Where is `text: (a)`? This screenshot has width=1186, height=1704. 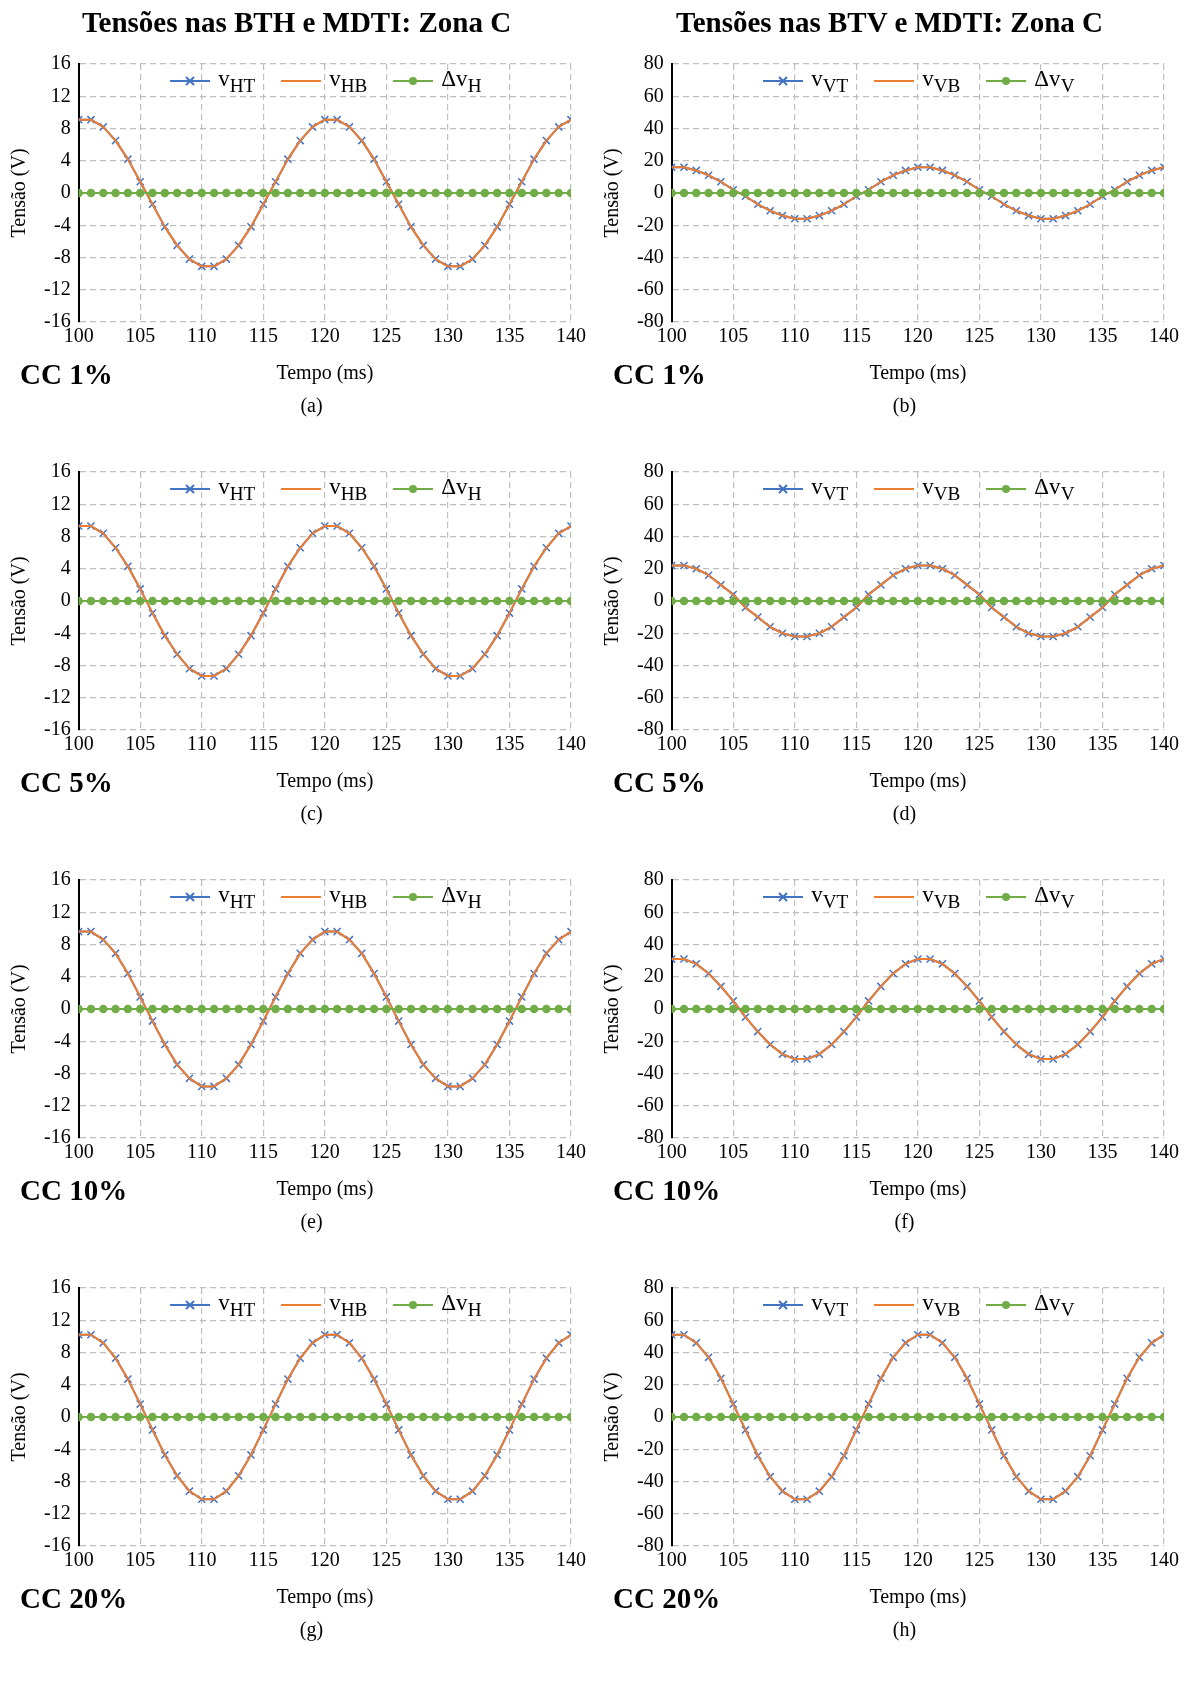 text: (a) is located at coordinates (311, 405).